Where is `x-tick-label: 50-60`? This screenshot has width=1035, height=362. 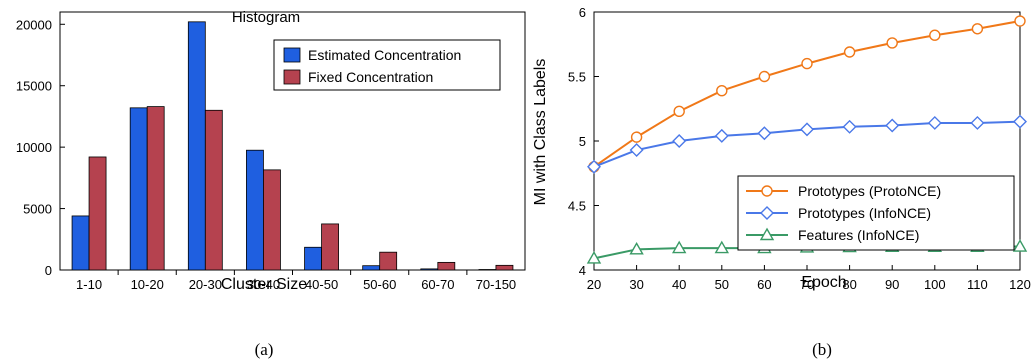 x-tick-label: 50-60 is located at coordinates (379, 284).